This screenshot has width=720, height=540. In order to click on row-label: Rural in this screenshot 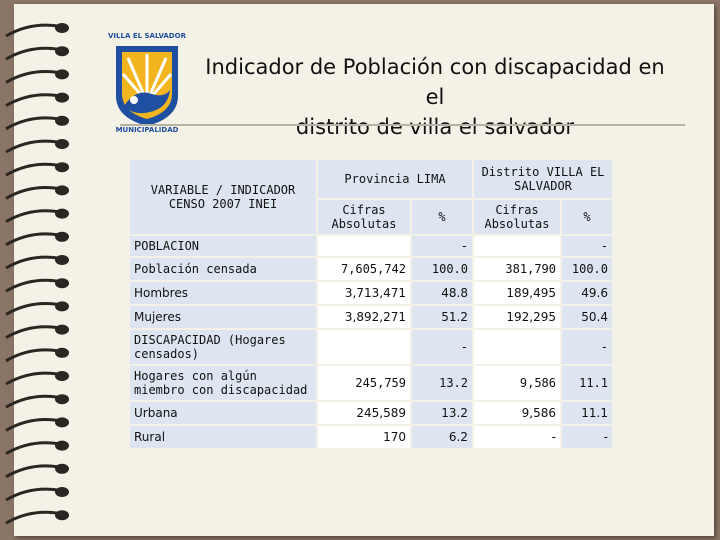, I will do `click(223, 437)`.